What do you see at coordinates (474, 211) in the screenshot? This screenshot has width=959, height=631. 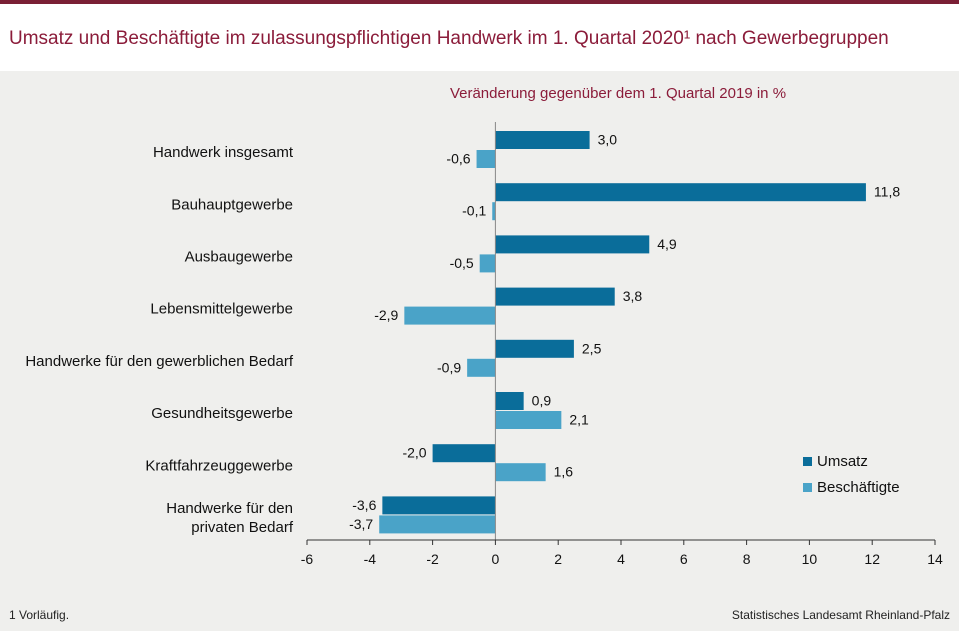 I see `data-label: -0,1` at bounding box center [474, 211].